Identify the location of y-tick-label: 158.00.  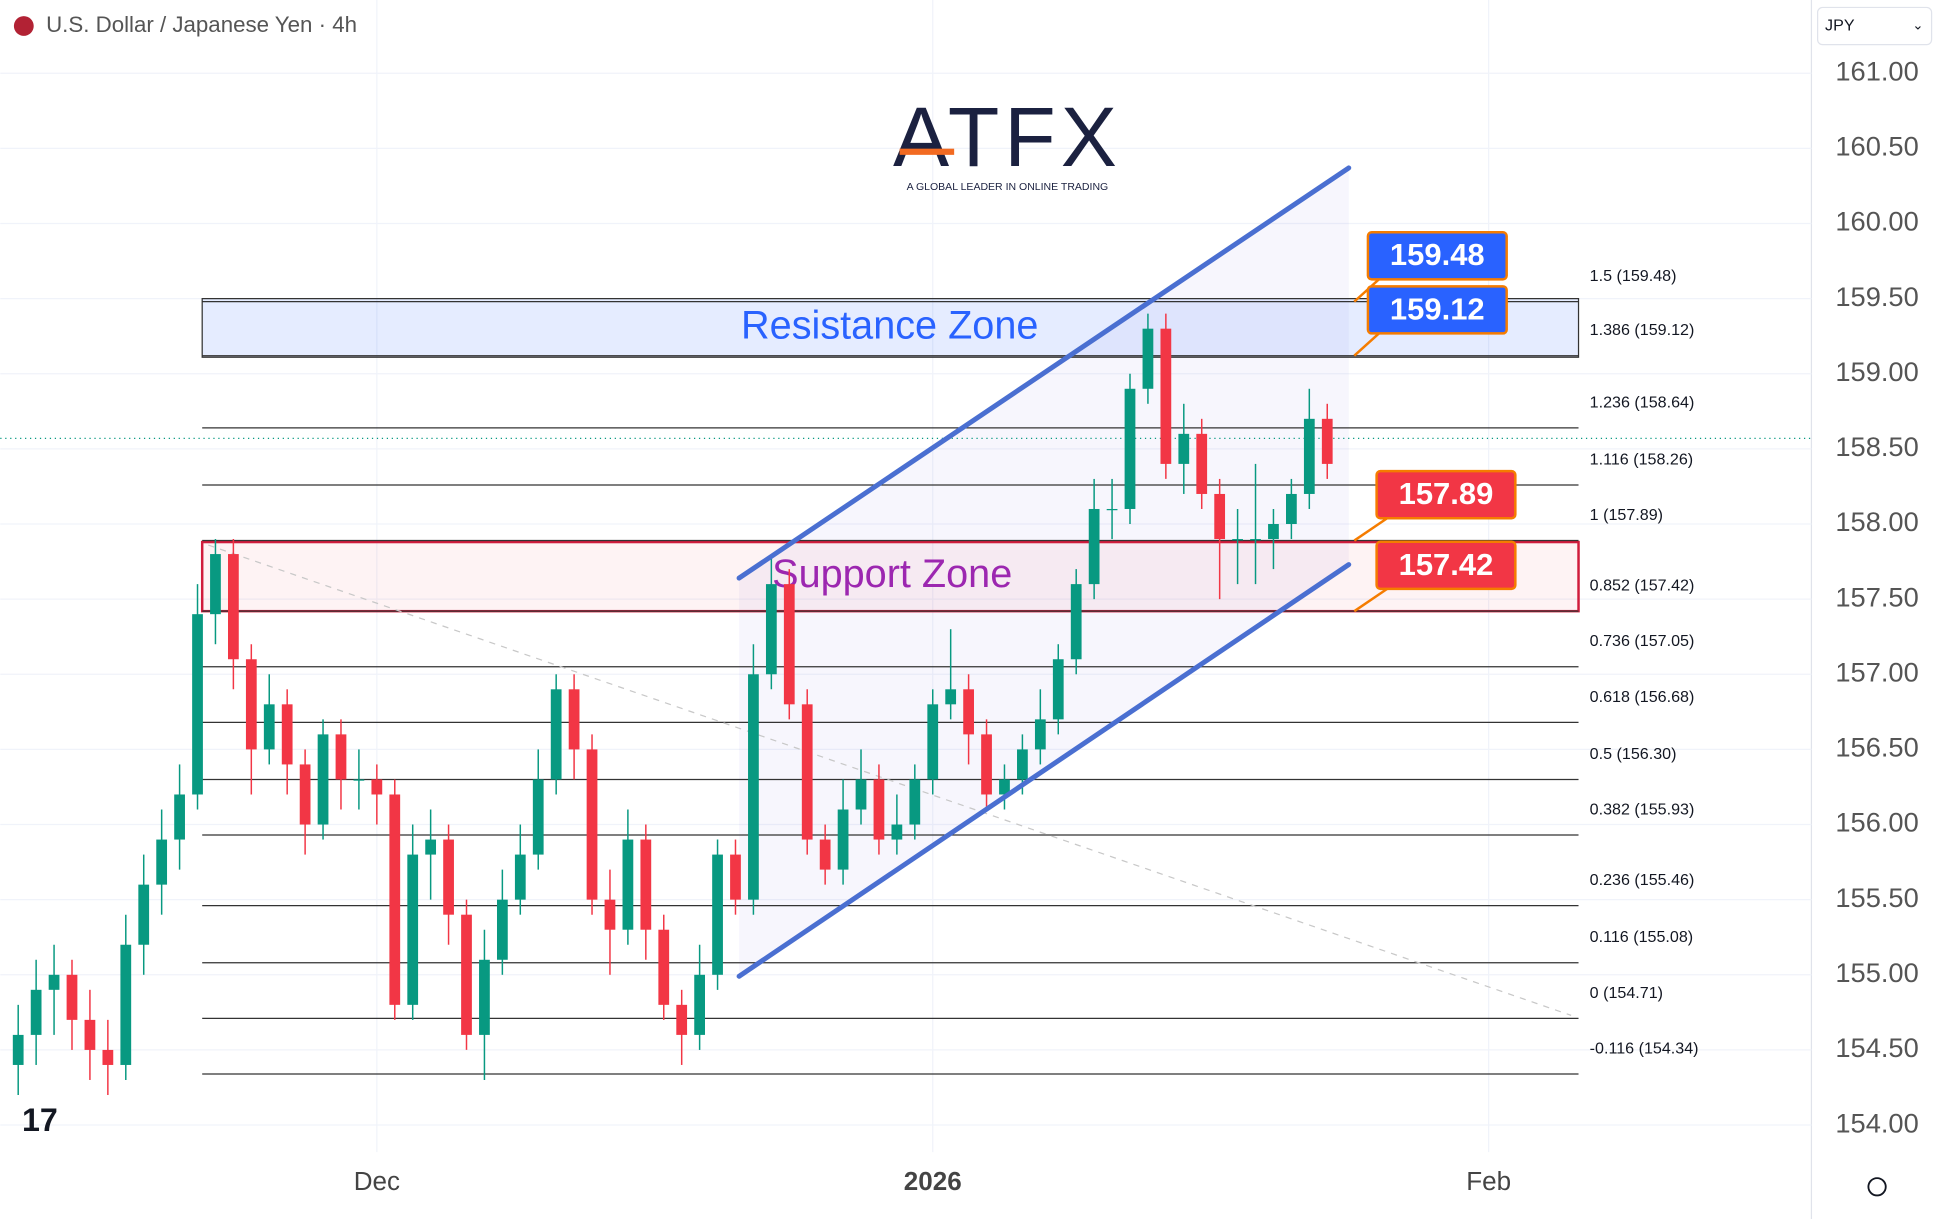
(1876, 521).